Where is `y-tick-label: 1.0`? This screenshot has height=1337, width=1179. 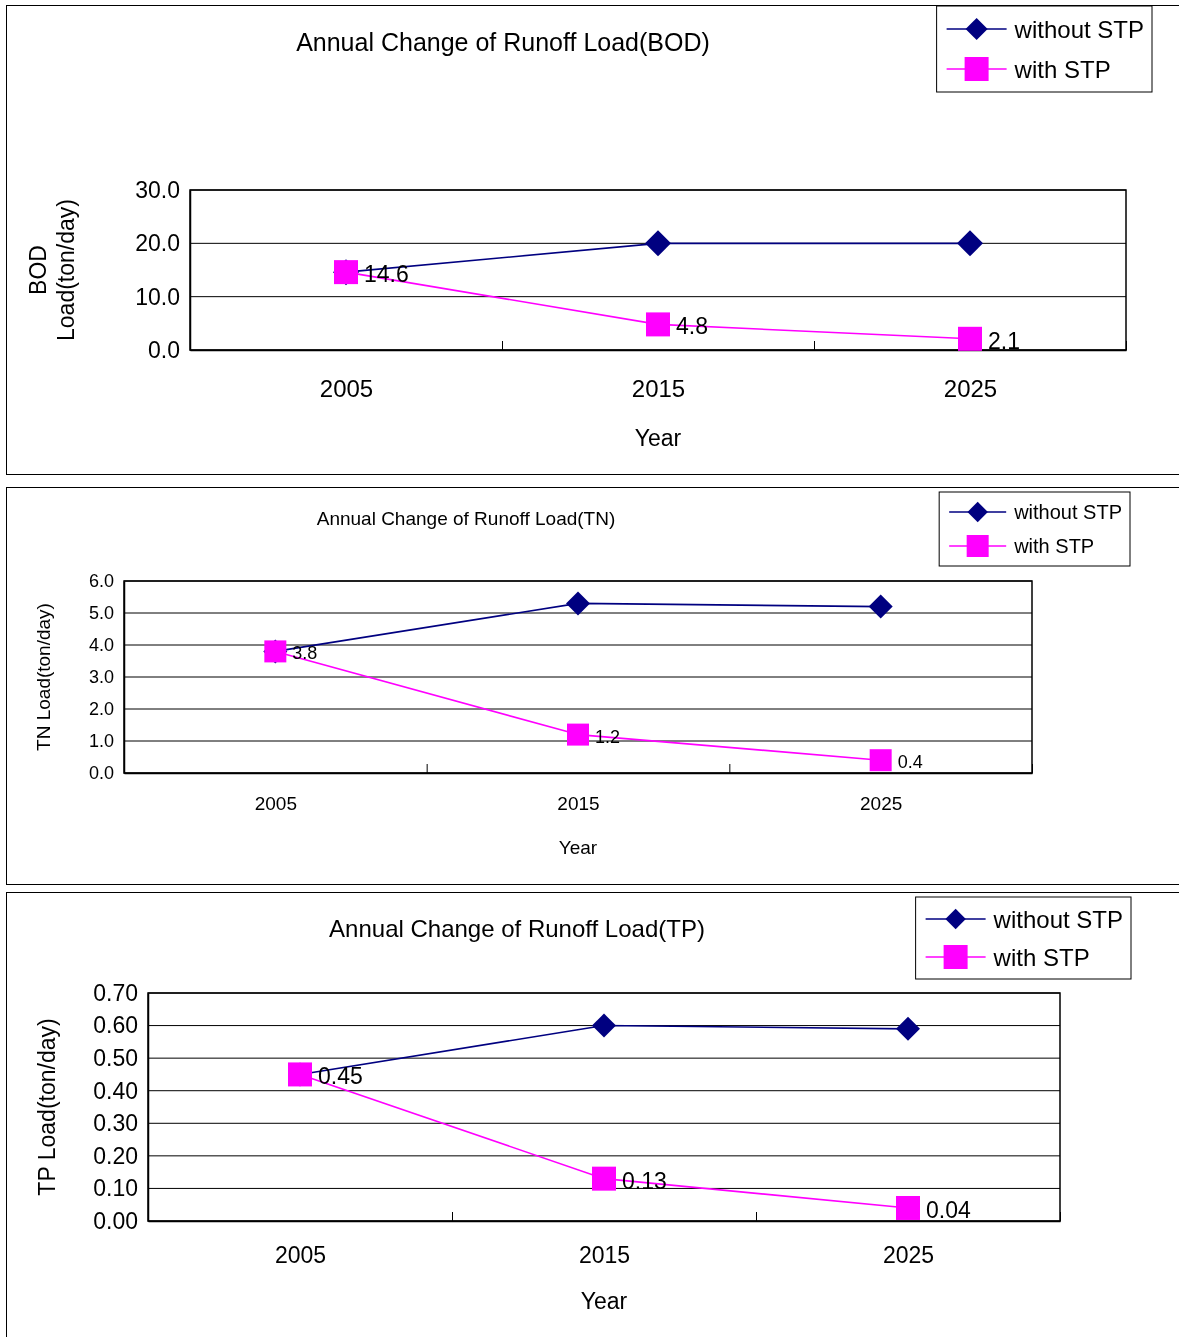
y-tick-label: 1.0 is located at coordinates (101, 741).